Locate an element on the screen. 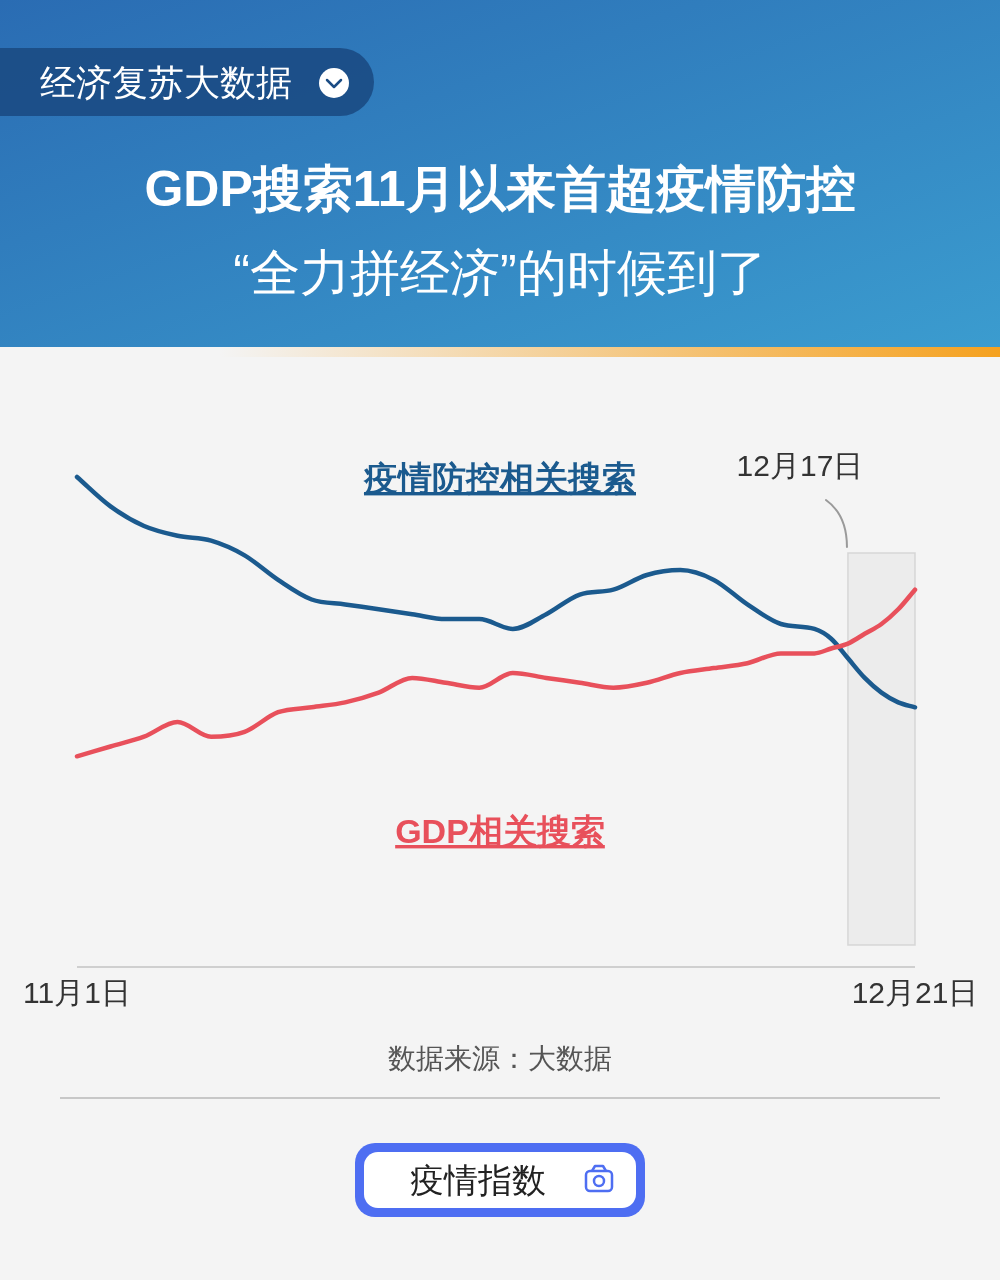 Image resolution: width=1000 pixels, height=1280 pixels. title: GDP搜索11月以来首超疫情防控 is located at coordinates (500, 189).